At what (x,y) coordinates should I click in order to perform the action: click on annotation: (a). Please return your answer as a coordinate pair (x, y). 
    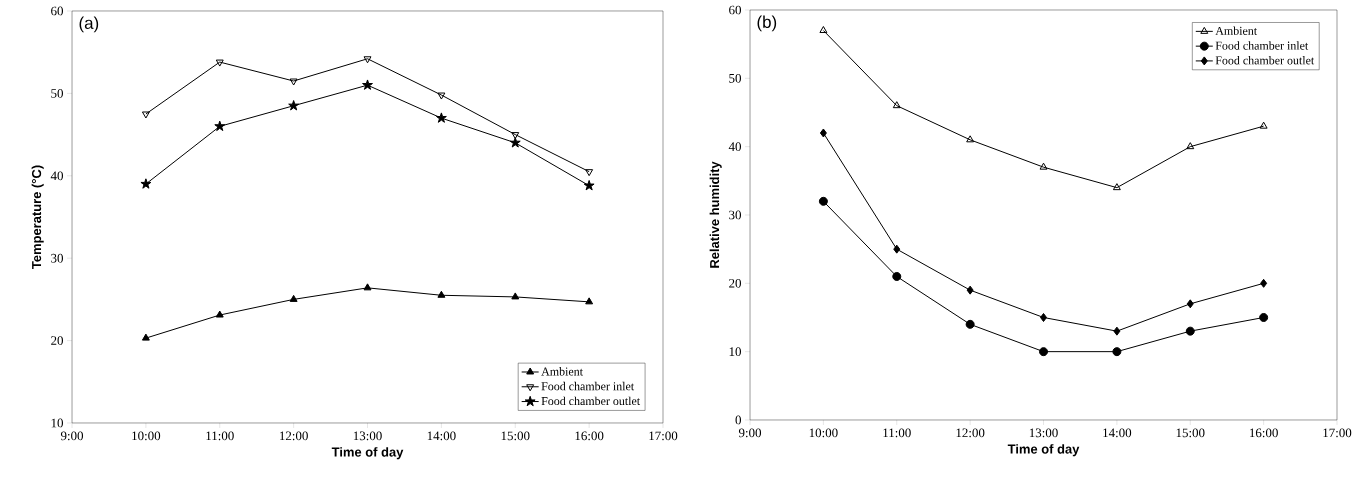
    Looking at the image, I should click on (89, 24).